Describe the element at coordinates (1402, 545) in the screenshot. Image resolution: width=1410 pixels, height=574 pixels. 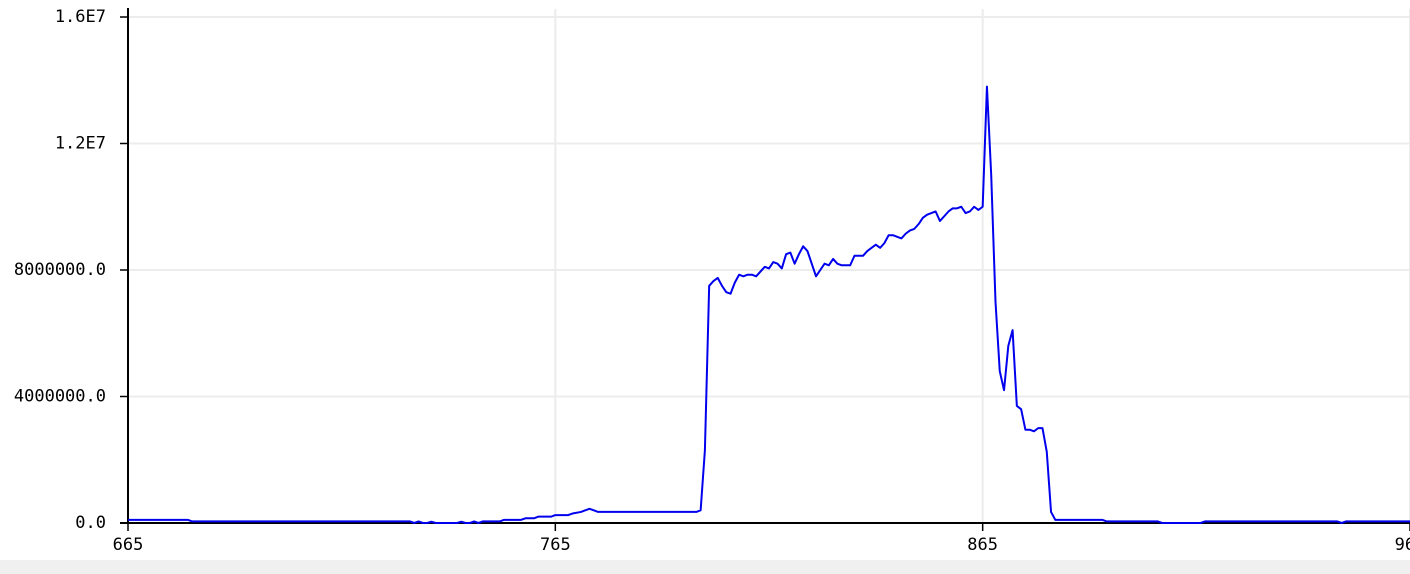
I see `x-tick-label: 965` at that location.